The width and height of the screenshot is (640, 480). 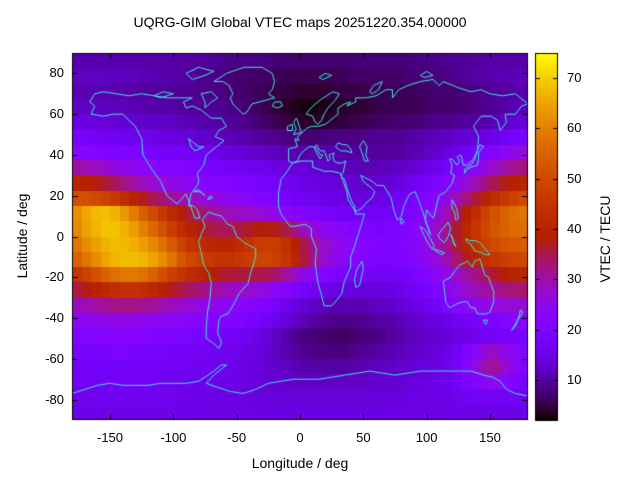 I want to click on x-axis-label: Longitude / deg, so click(x=300, y=463).